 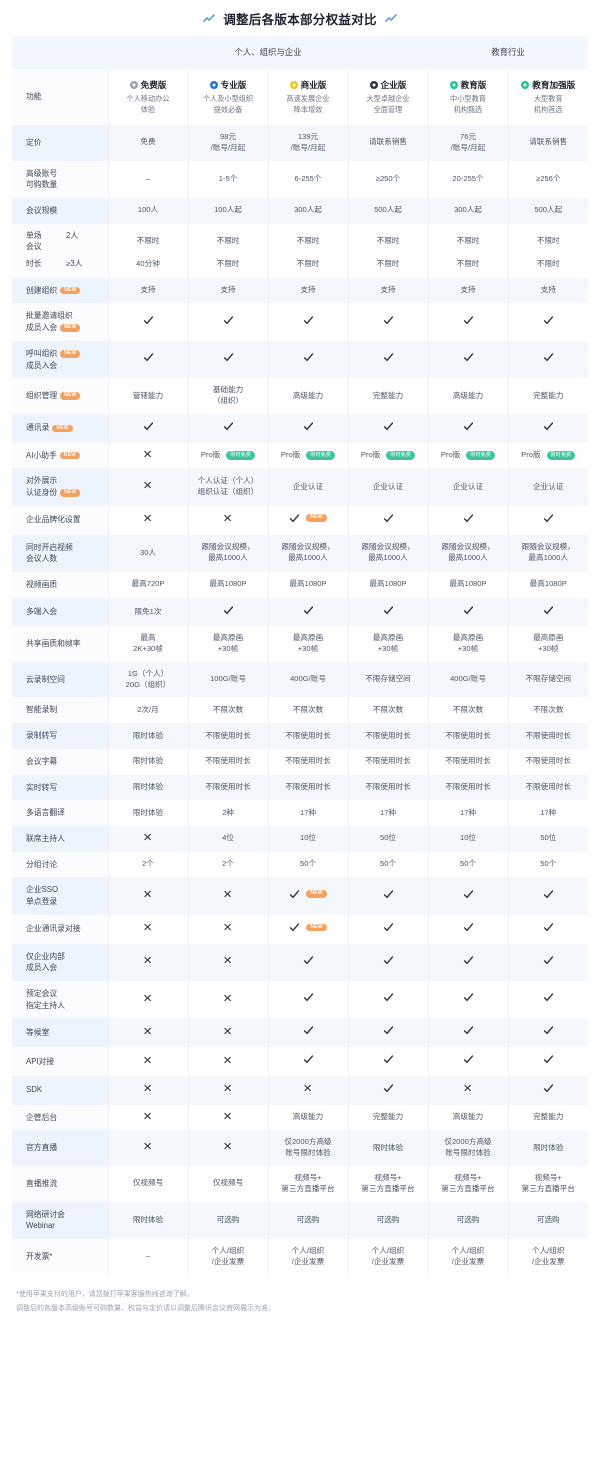 I want to click on plan-header-企业版: 企业版 大型卓越企业 全面管理, so click(x=387, y=97).